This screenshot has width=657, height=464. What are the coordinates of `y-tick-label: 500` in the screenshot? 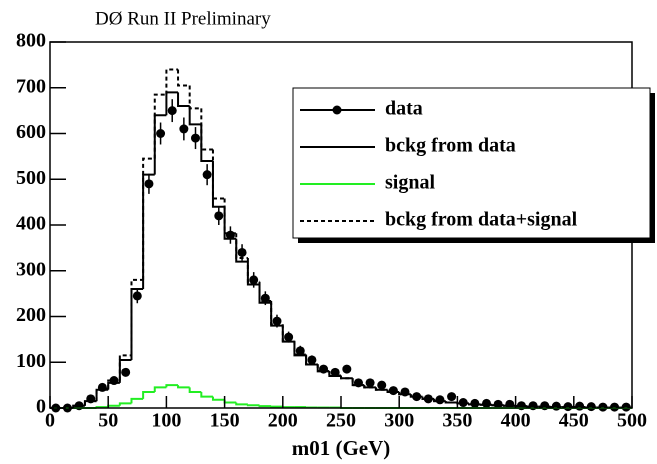 It's located at (31, 178).